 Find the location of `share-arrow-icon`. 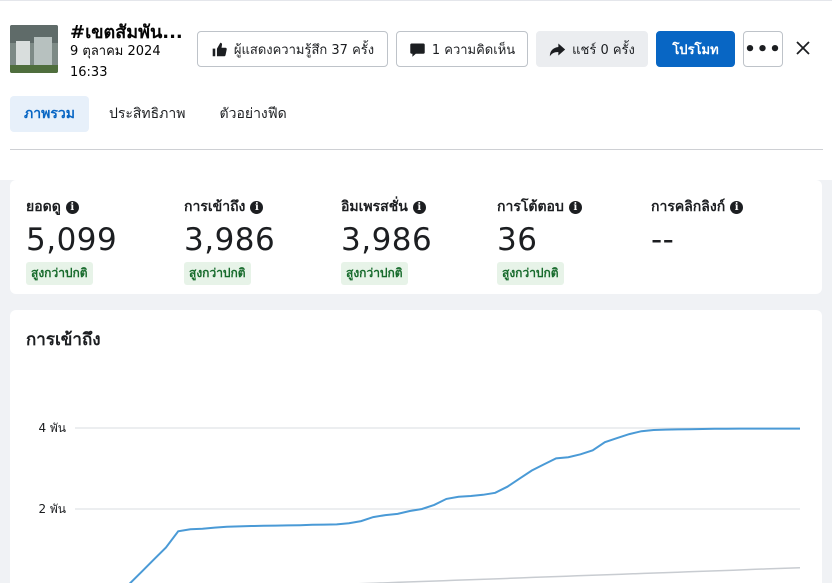

share-arrow-icon is located at coordinates (557, 49).